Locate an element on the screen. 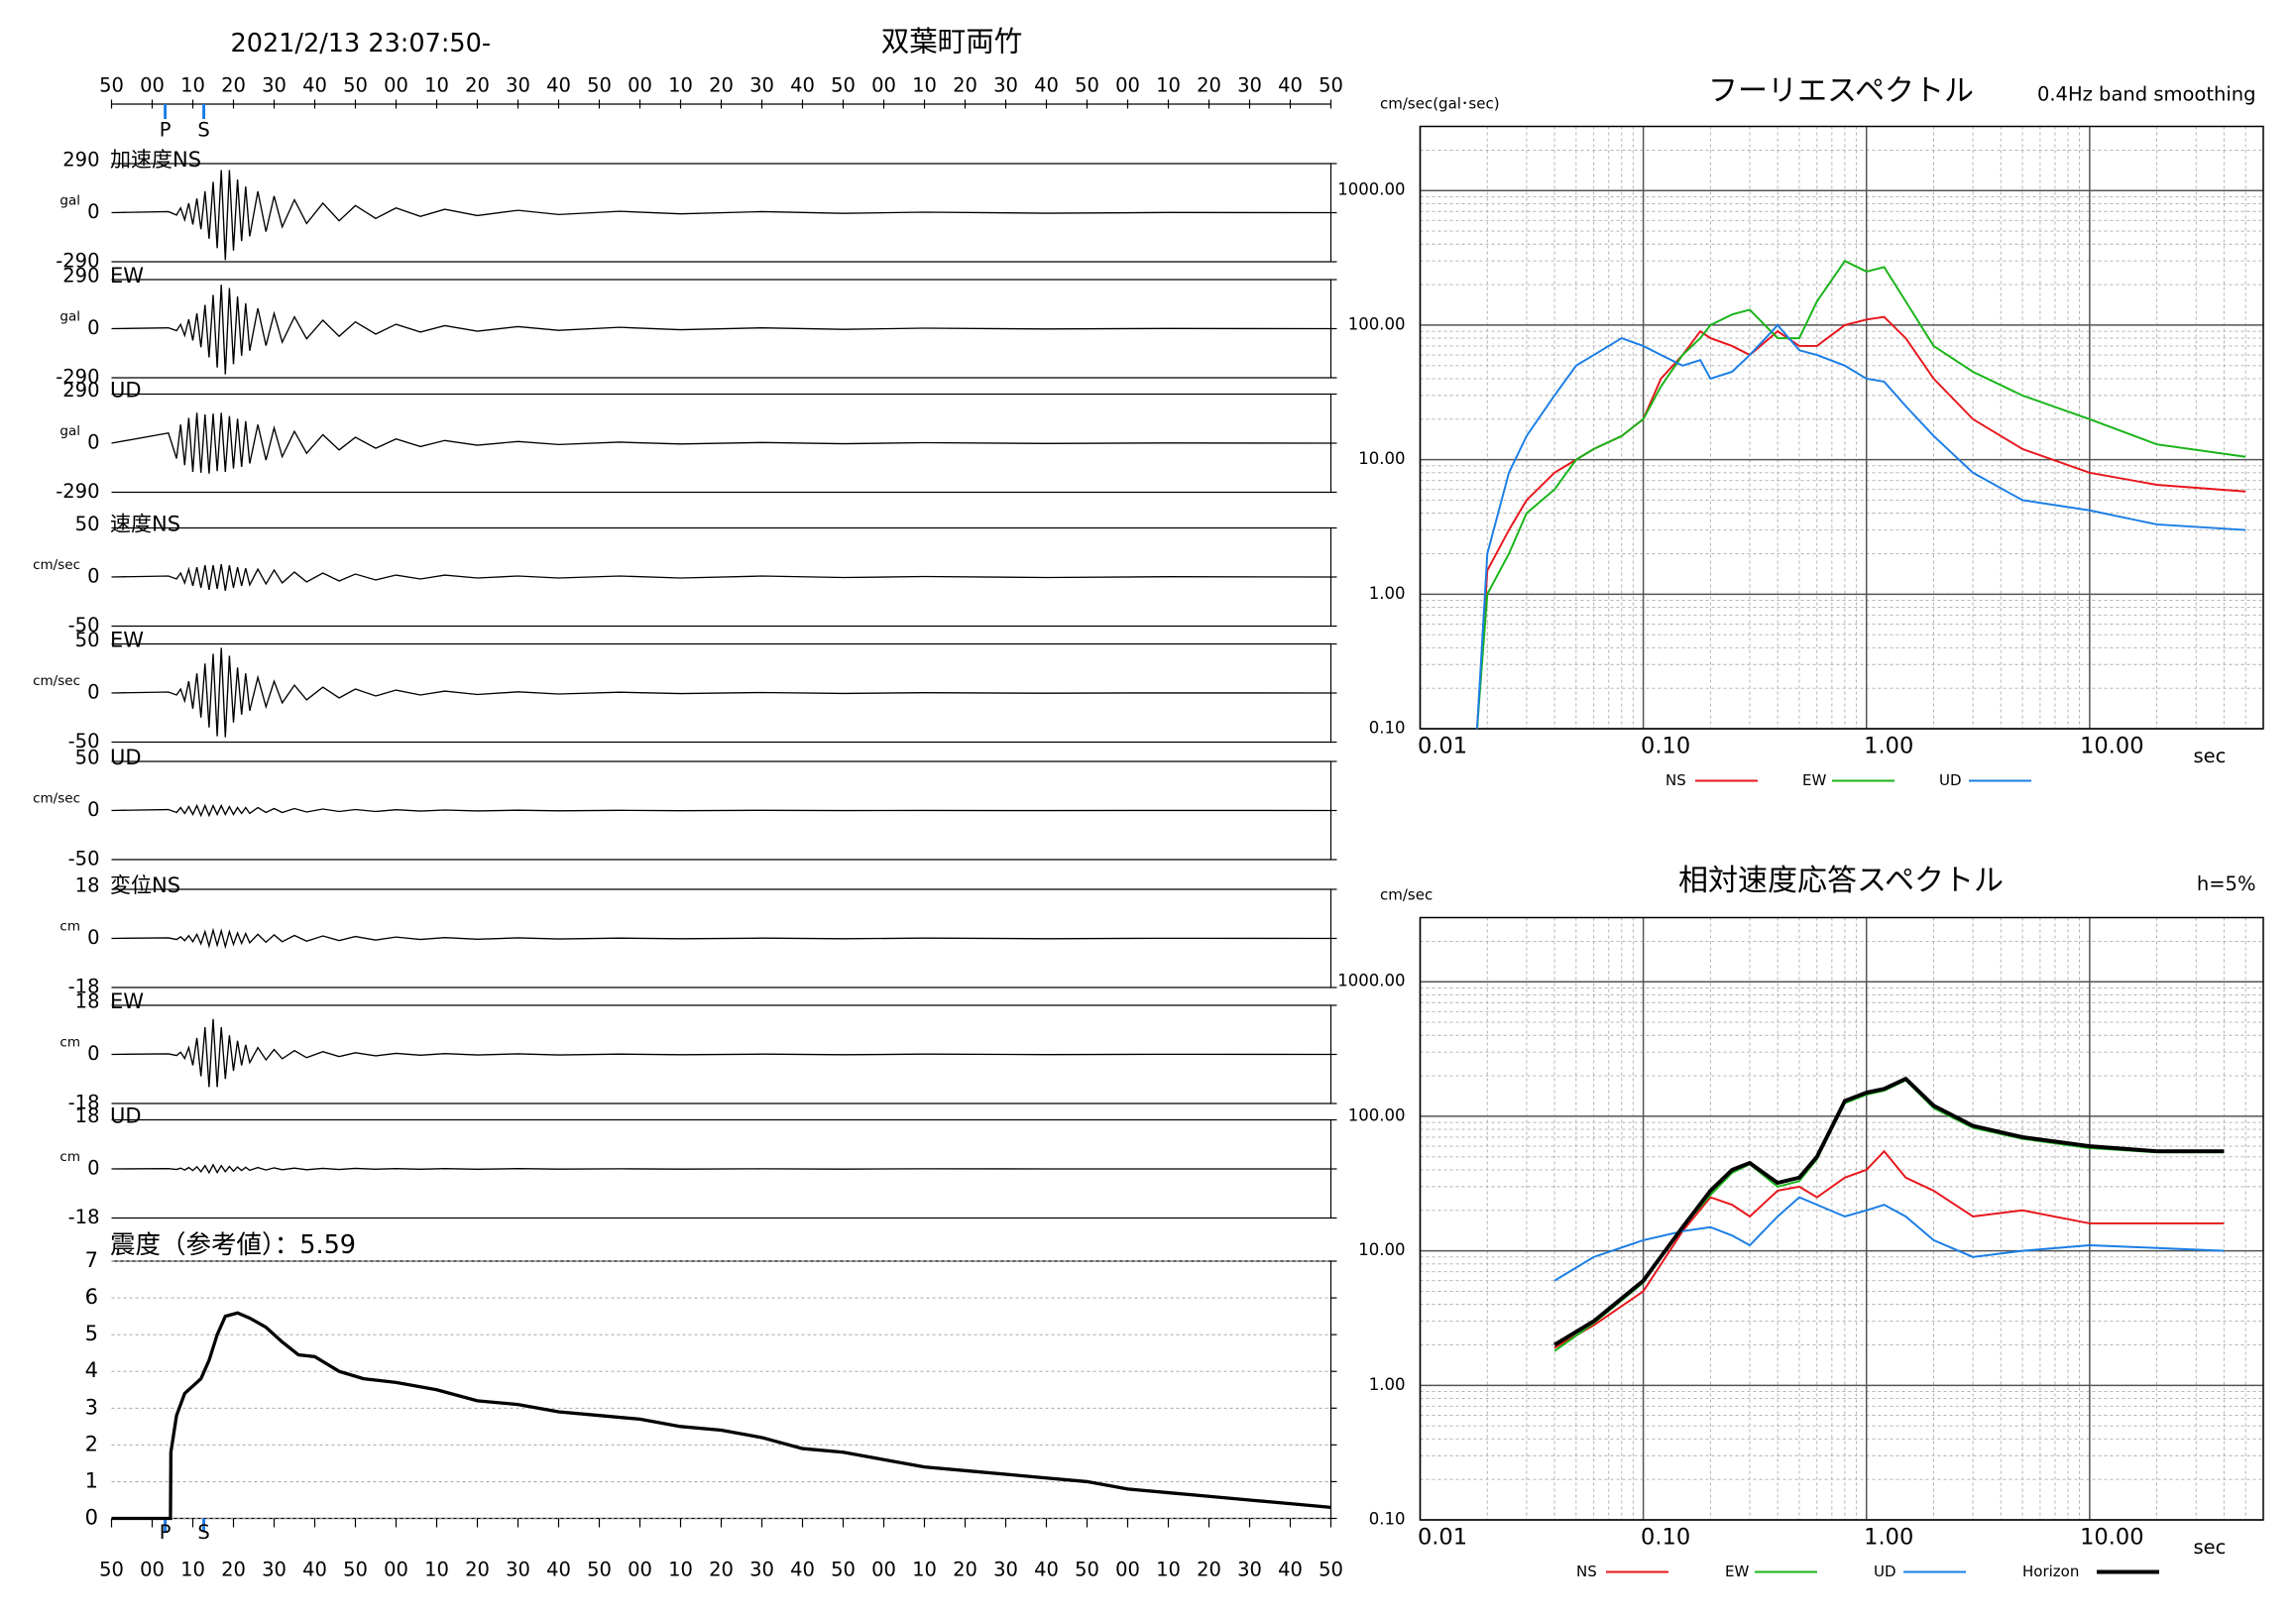  x-tick-label: 0.01 is located at coordinates (1443, 1538).